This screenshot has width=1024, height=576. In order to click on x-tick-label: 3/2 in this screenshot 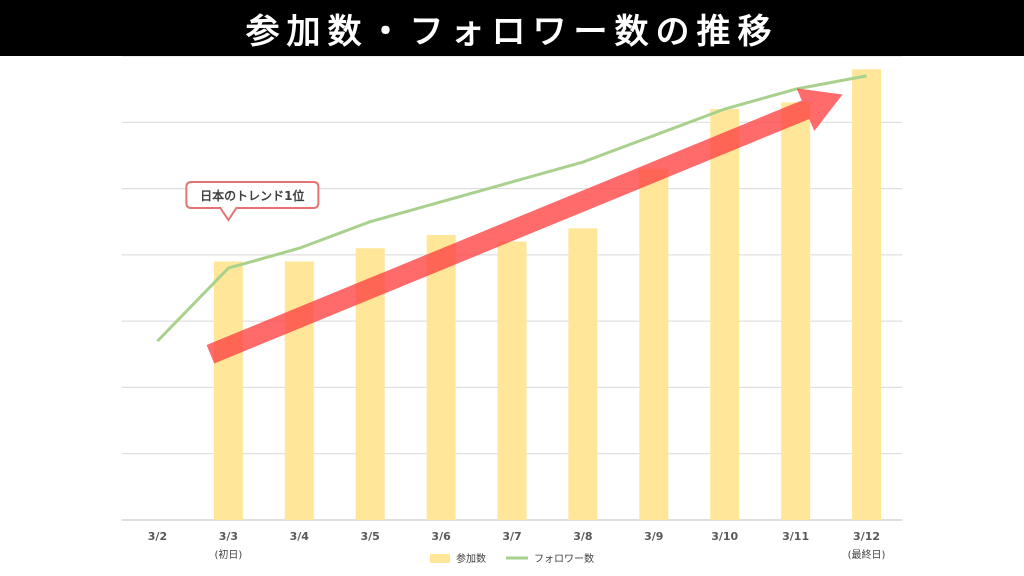, I will do `click(157, 536)`.